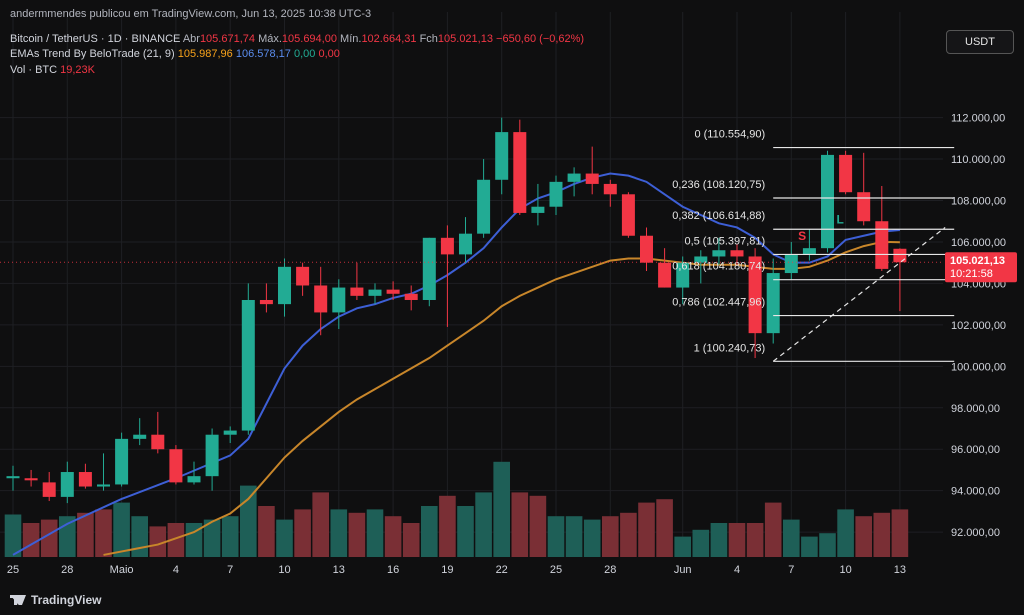  What do you see at coordinates (92, 54) in the screenshot?
I see `ema-legend-name: EMAs Trend By BeloTrade (21, 9)` at bounding box center [92, 54].